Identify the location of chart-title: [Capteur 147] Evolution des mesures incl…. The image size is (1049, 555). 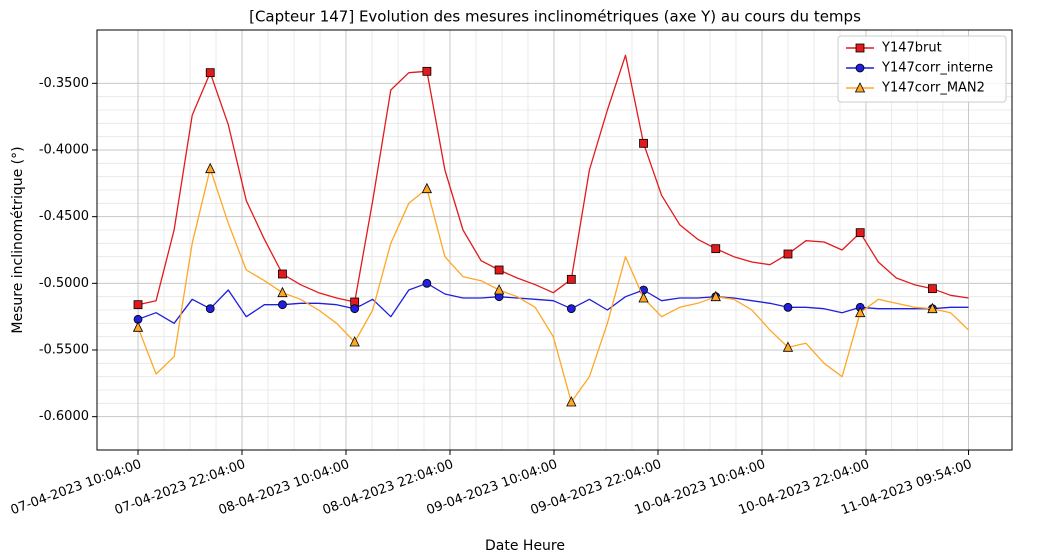
(555, 17).